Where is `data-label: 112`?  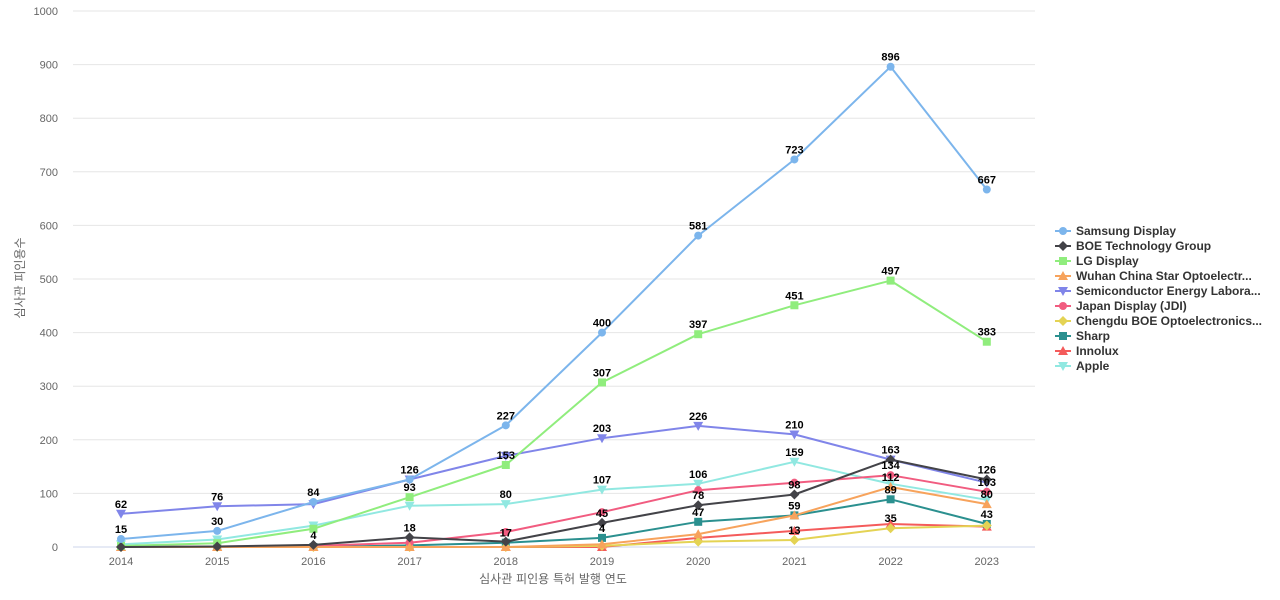
data-label: 112 is located at coordinates (891, 478).